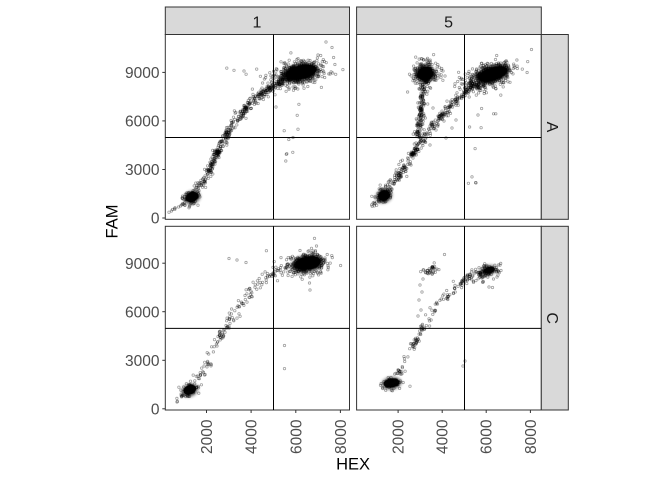  What do you see at coordinates (256, 22) in the screenshot?
I see `svg-text: 1` at bounding box center [256, 22].